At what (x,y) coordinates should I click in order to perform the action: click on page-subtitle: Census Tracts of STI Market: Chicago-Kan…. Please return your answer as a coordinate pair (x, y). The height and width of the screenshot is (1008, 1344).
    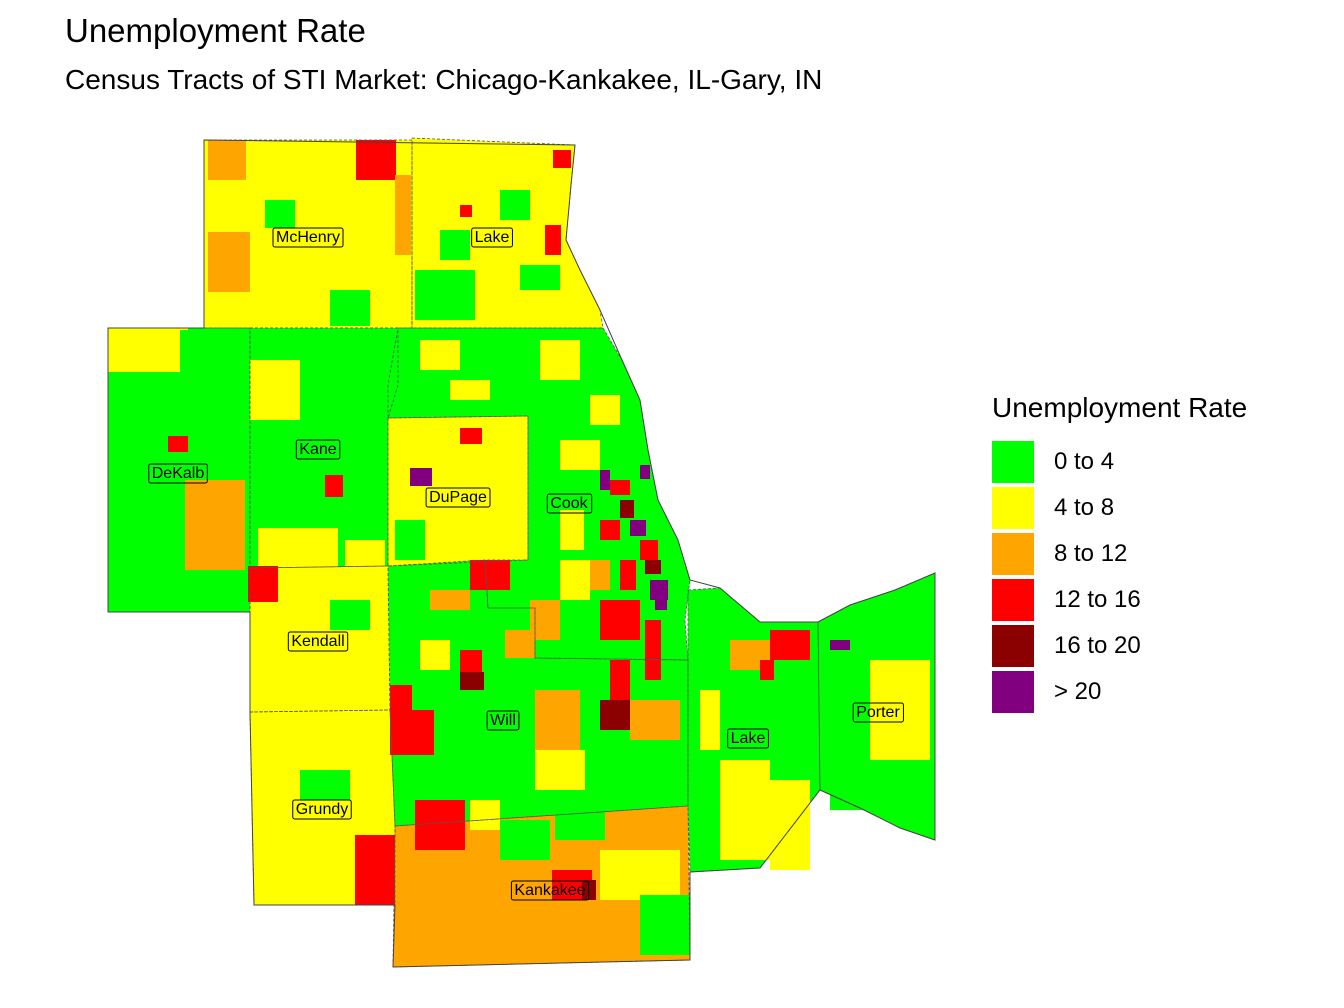
    Looking at the image, I should click on (444, 79).